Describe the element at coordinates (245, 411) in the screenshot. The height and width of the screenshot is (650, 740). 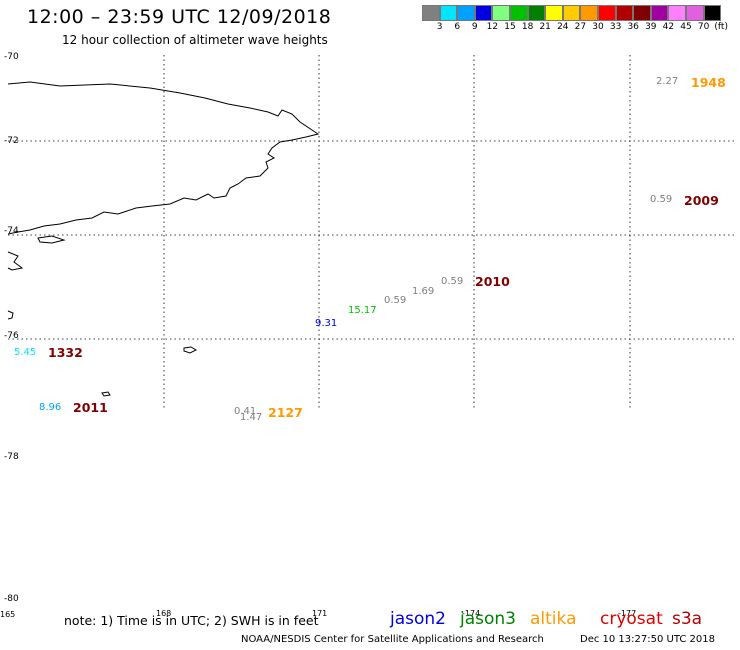
I see `swh-value: 0.41` at that location.